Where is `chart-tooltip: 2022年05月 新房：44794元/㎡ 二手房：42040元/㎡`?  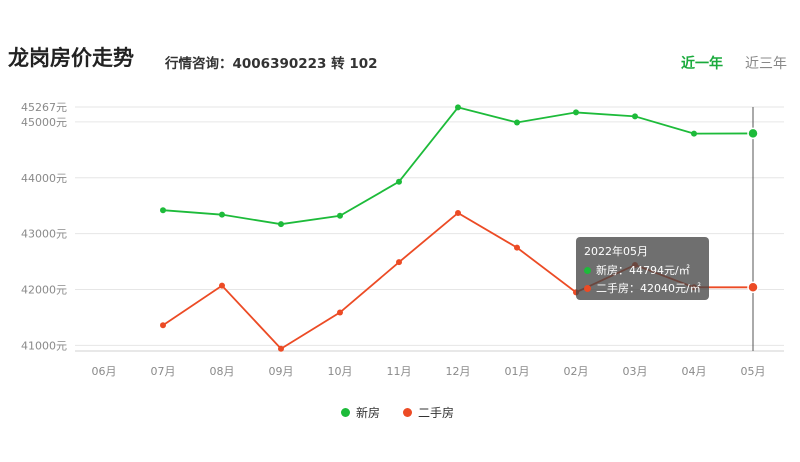
chart-tooltip: 2022年05月 新房：44794元/㎡ 二手房：42040元/㎡ is located at coordinates (642, 268).